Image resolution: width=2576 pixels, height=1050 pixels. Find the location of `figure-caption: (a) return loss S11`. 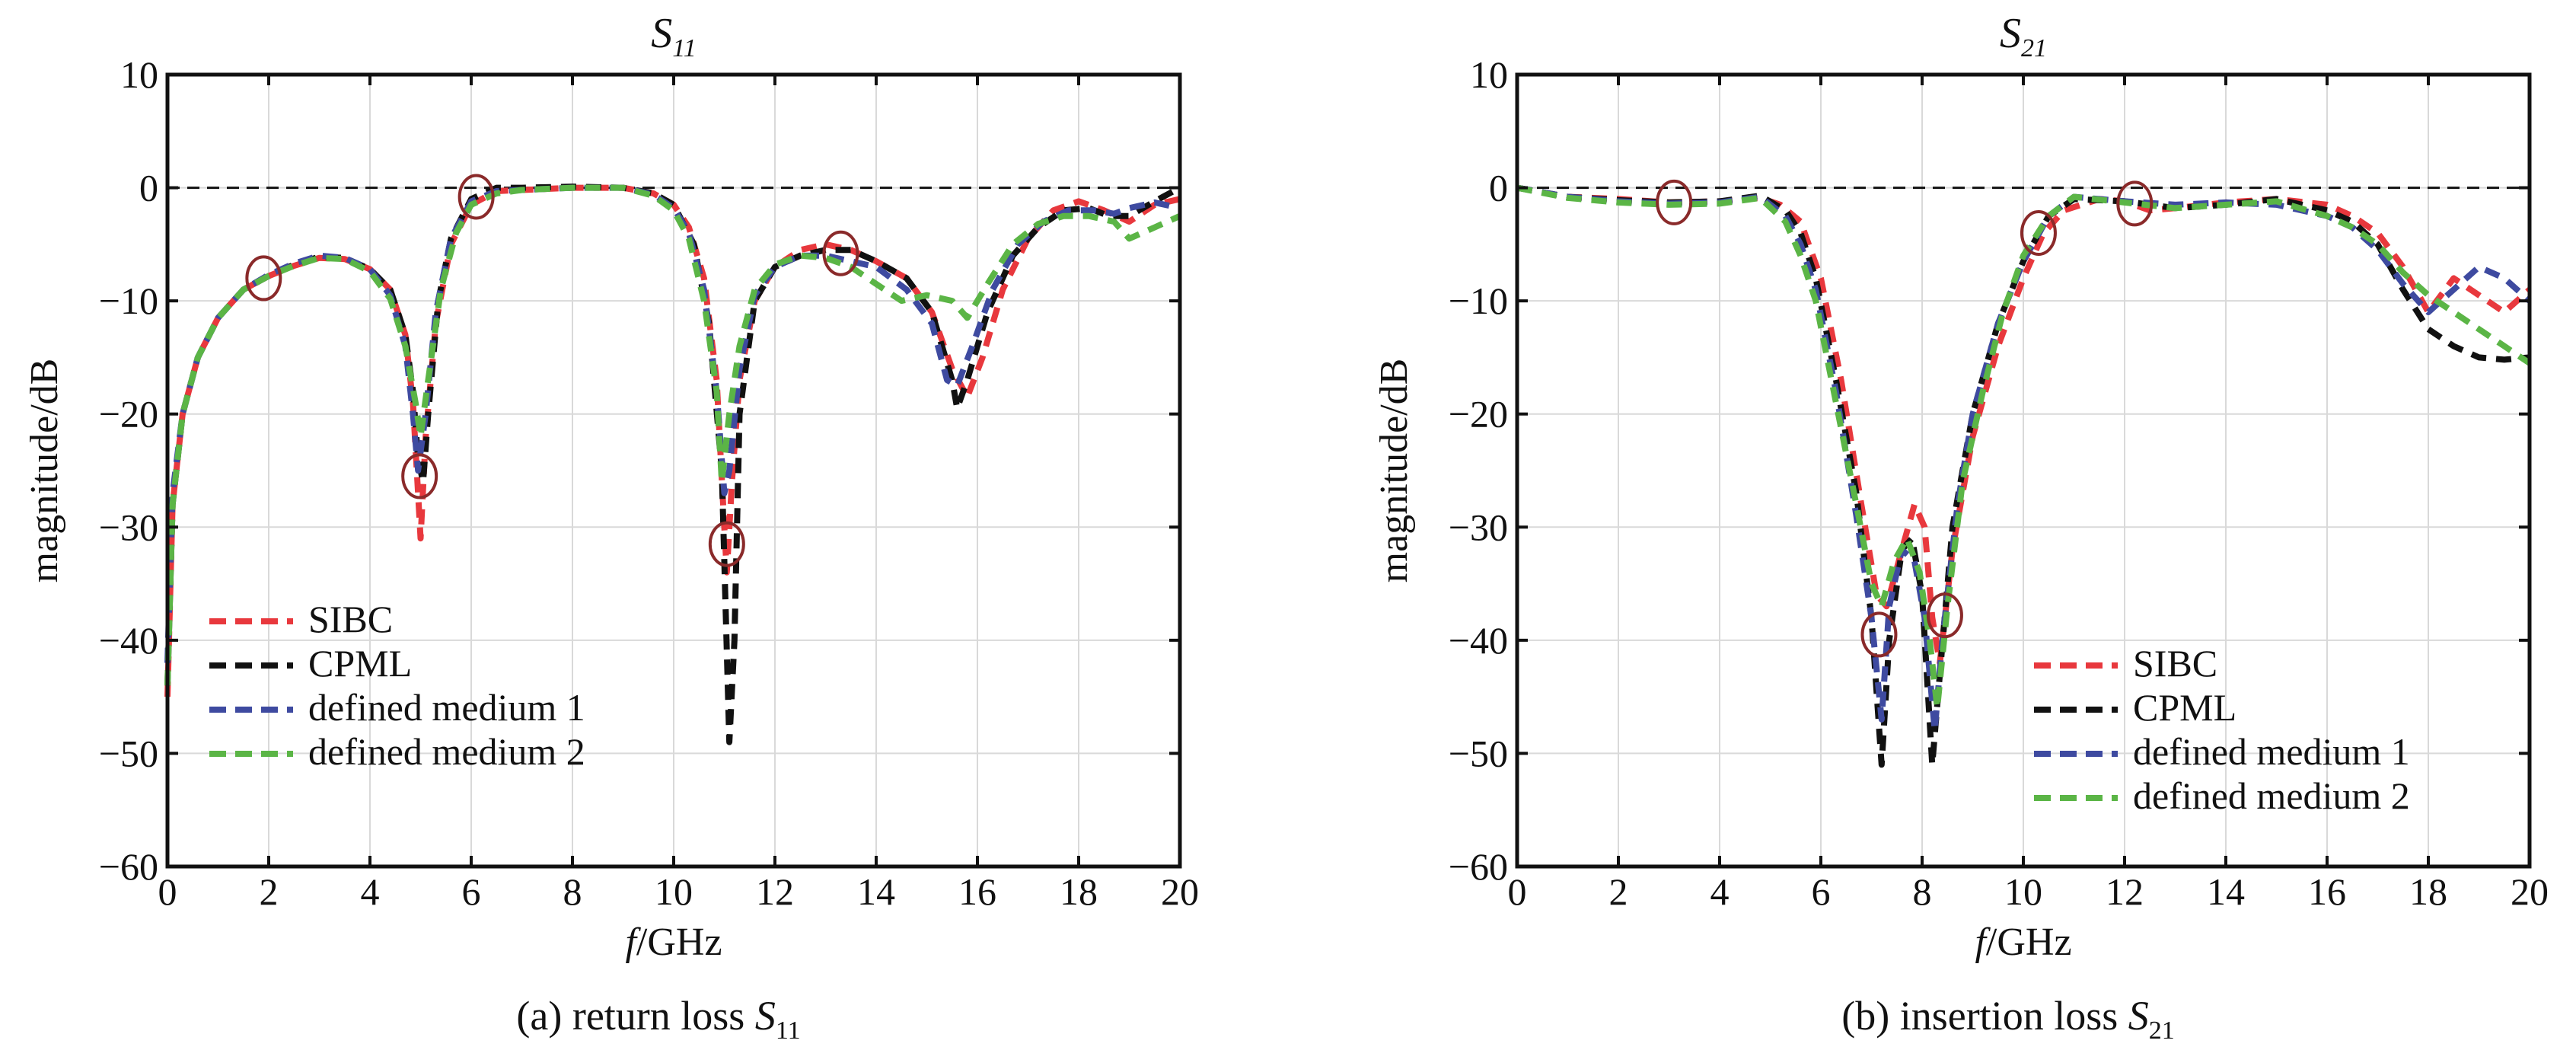

figure-caption: (a) return loss S11 is located at coordinates (658, 1019).